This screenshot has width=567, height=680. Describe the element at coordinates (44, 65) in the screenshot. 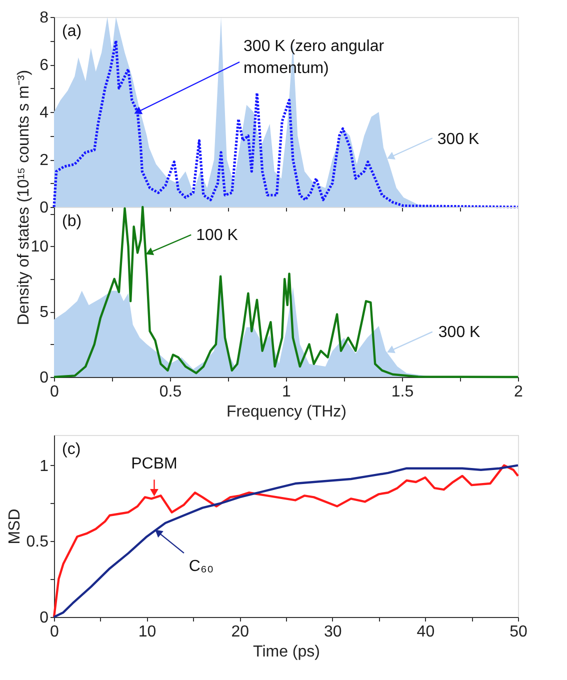

I see `y-tick-label: 6` at that location.